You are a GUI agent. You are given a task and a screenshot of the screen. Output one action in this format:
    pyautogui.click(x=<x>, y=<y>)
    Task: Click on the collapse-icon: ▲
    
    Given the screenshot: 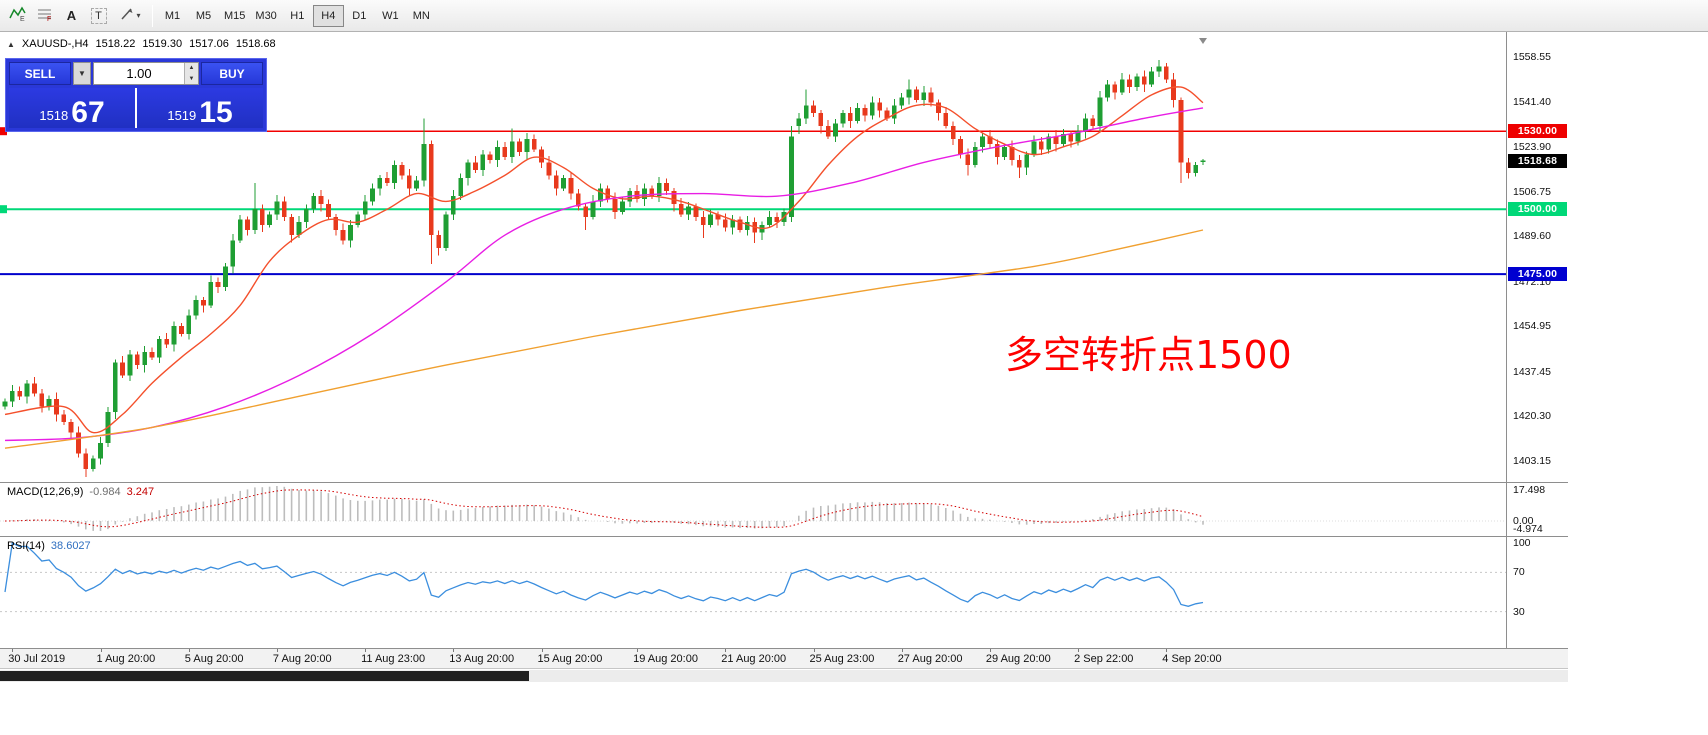 What is the action you would take?
    pyautogui.click(x=11, y=44)
    